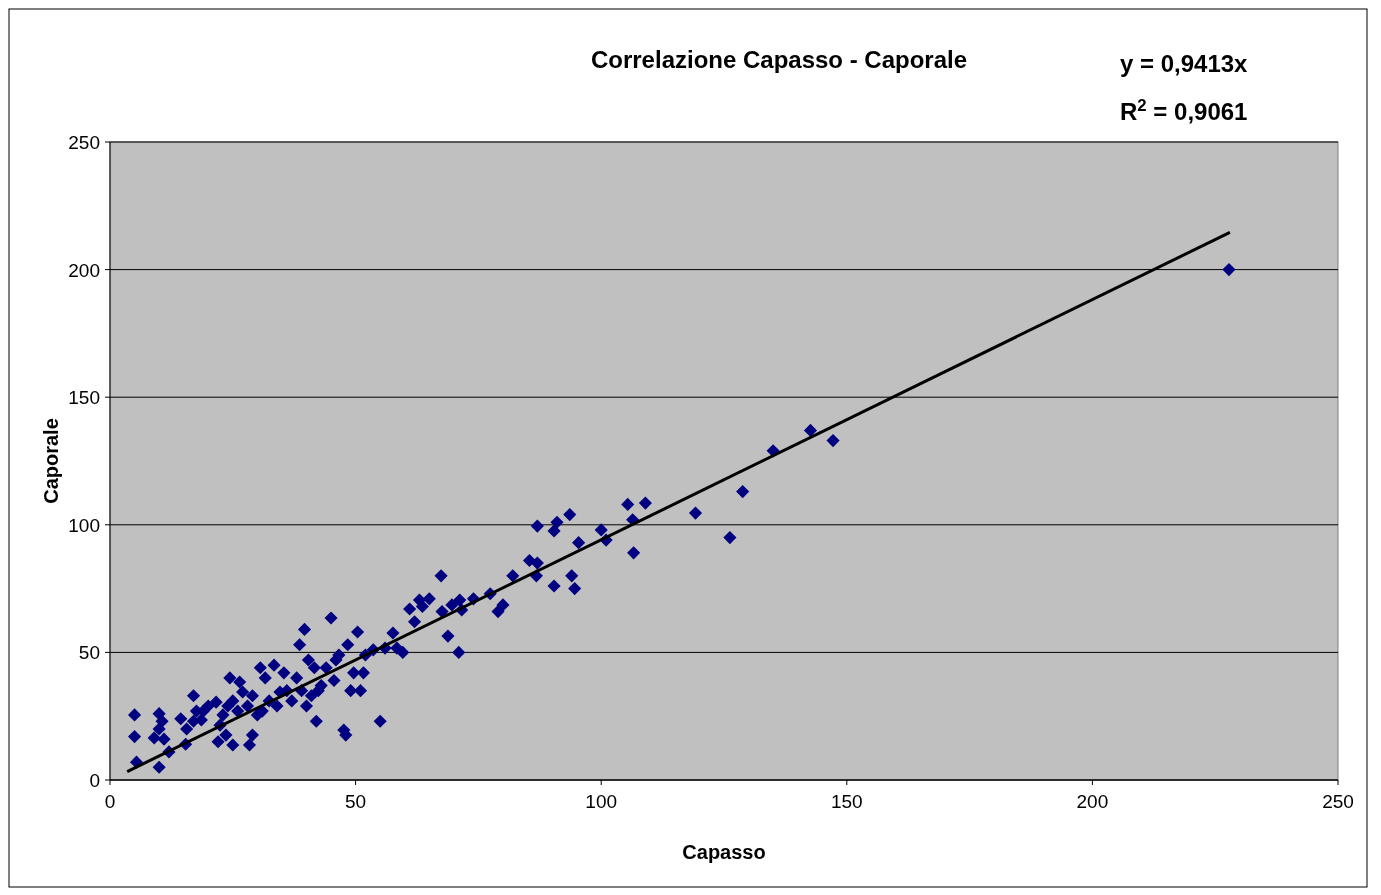 This screenshot has height=895, width=1381. What do you see at coordinates (601, 801) in the screenshot?
I see `x-tick-label: 100` at bounding box center [601, 801].